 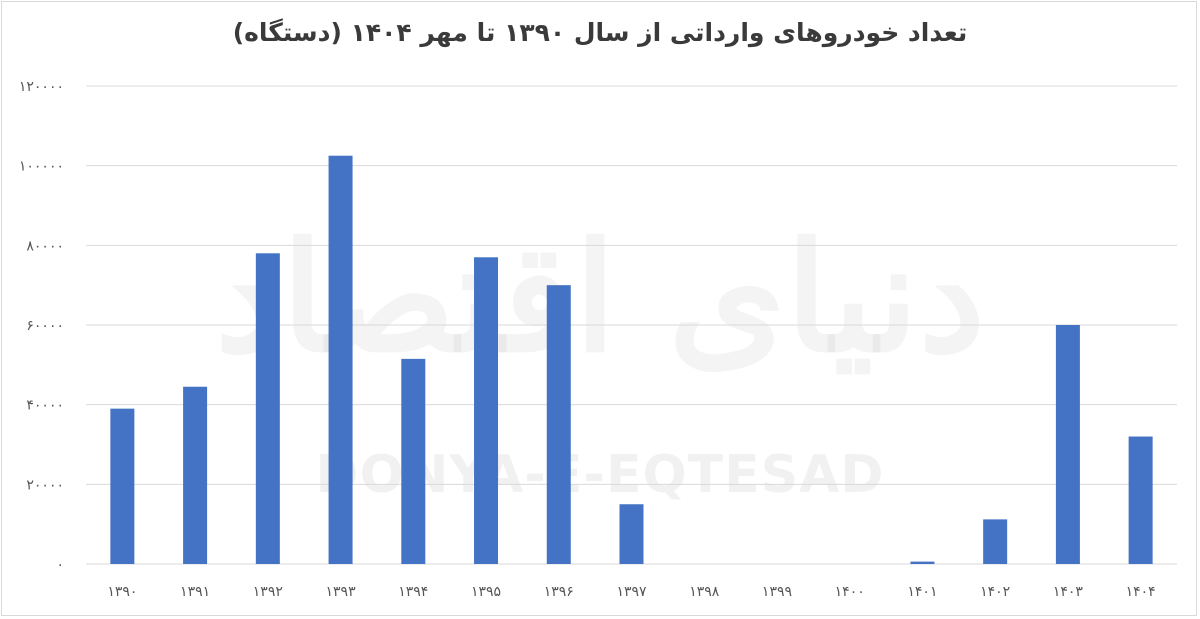 What do you see at coordinates (559, 592) in the screenshot?
I see `x-tick-label: ۱۳۹۶` at bounding box center [559, 592].